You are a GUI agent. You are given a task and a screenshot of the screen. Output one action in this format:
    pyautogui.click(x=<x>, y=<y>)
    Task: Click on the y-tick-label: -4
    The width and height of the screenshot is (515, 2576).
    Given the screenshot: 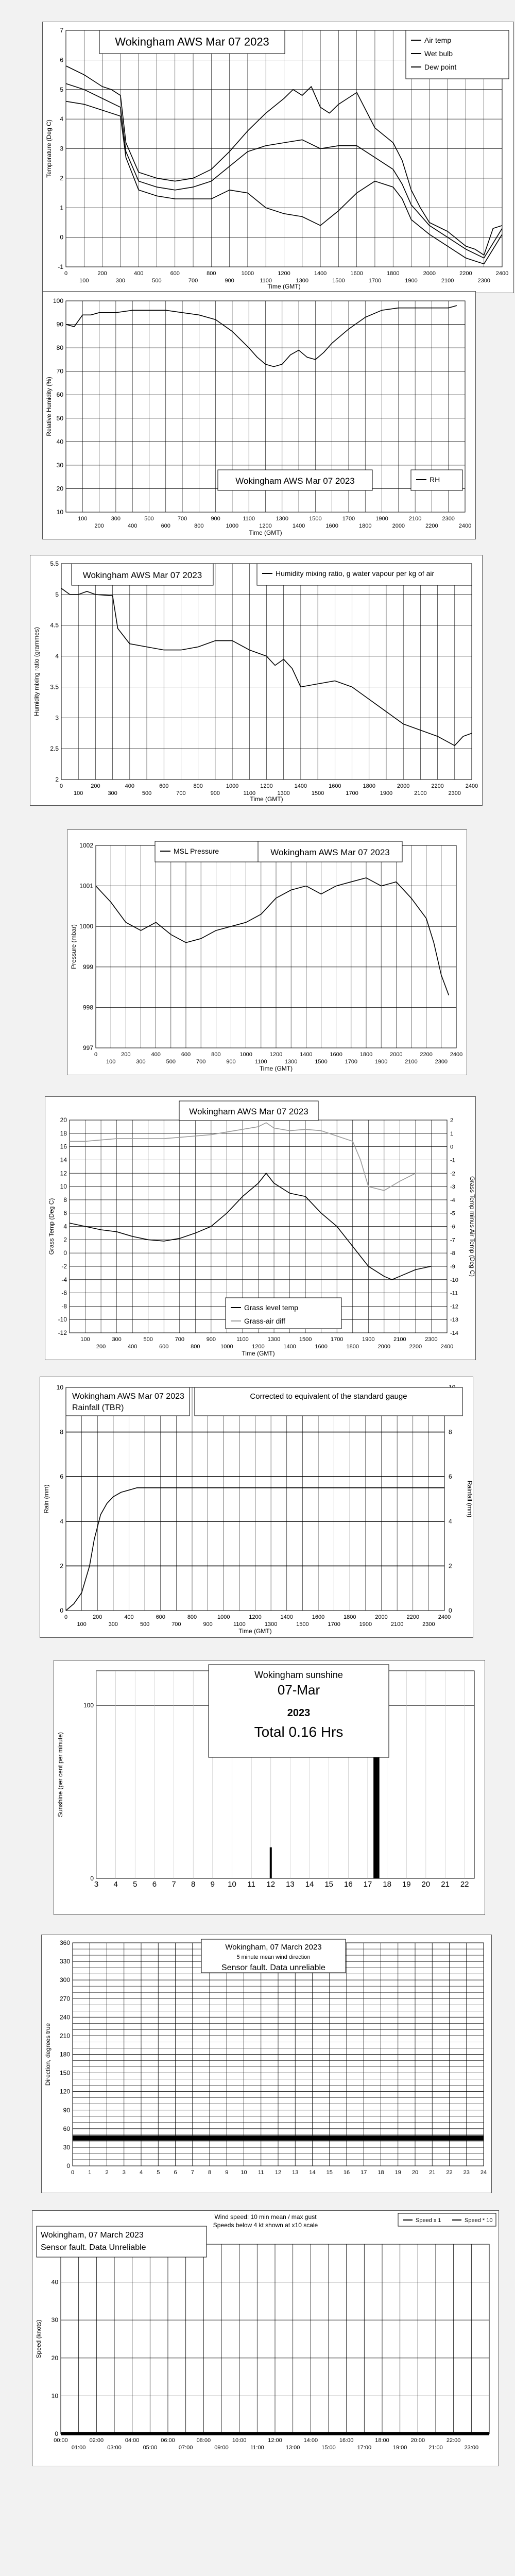 What is the action you would take?
    pyautogui.click(x=64, y=1280)
    